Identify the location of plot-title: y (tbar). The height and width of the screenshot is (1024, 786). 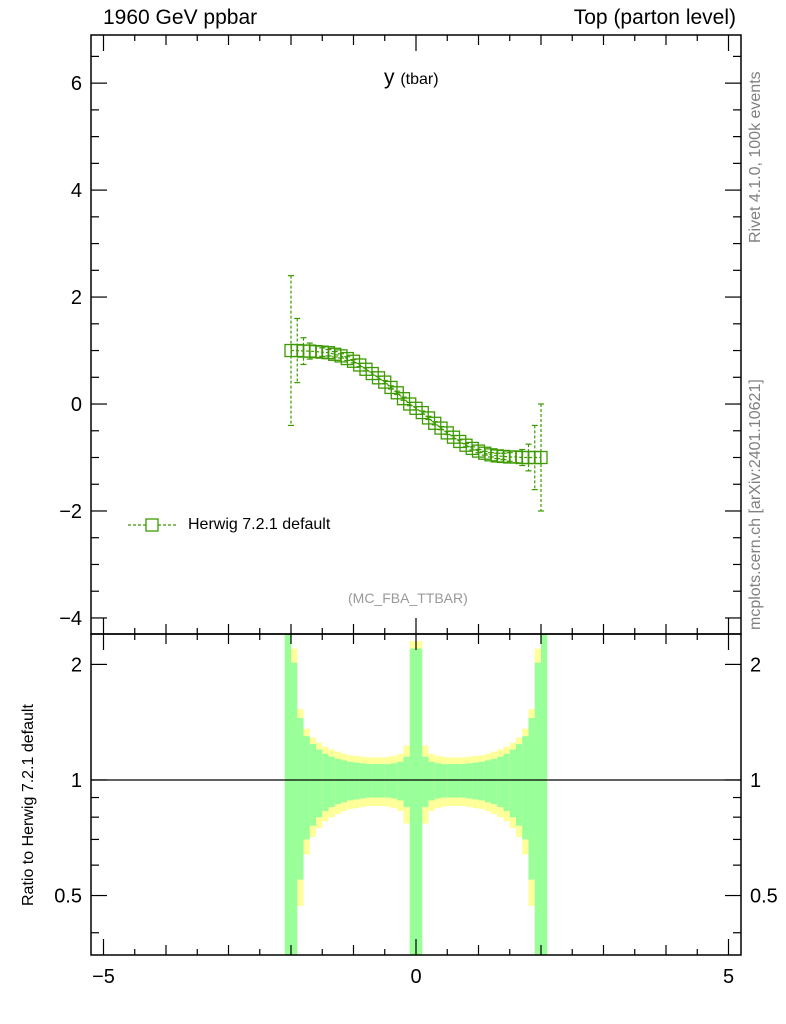
(411, 78).